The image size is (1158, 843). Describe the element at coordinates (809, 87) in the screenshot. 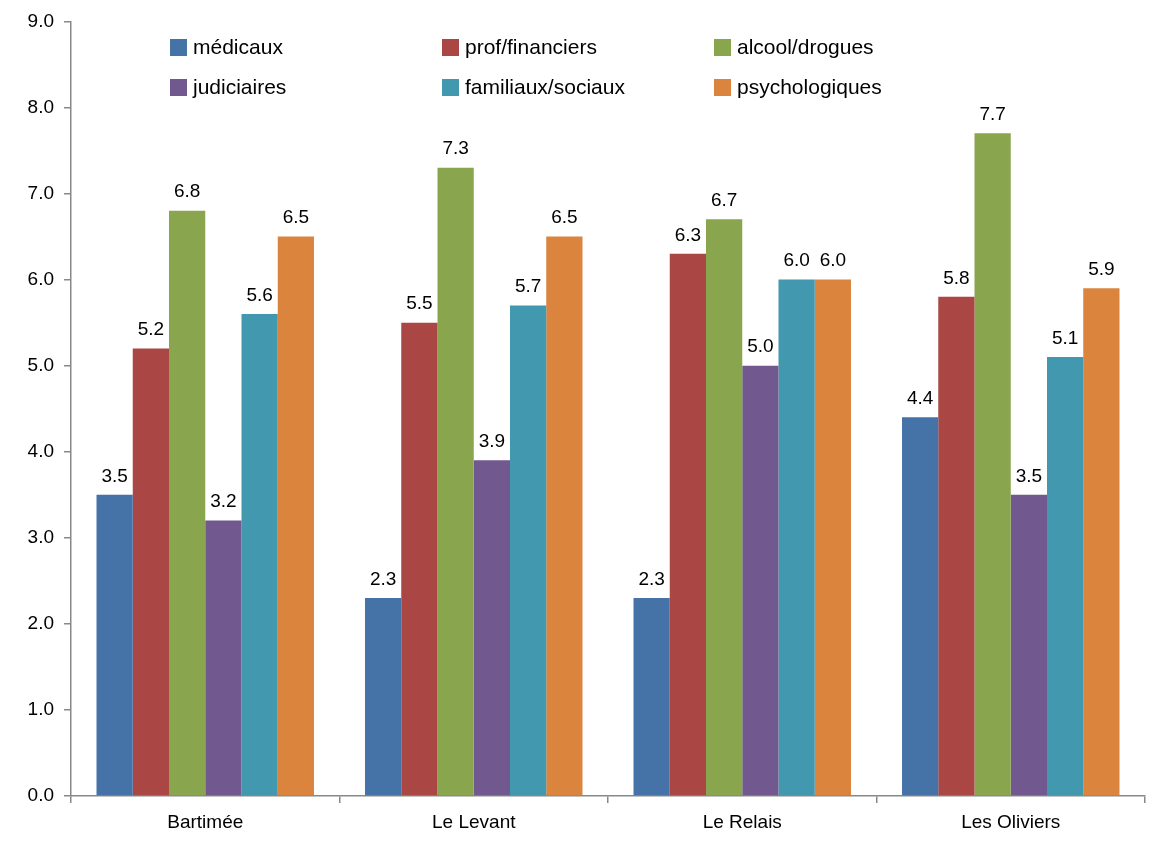

I see `legend-label: psychologiques` at that location.